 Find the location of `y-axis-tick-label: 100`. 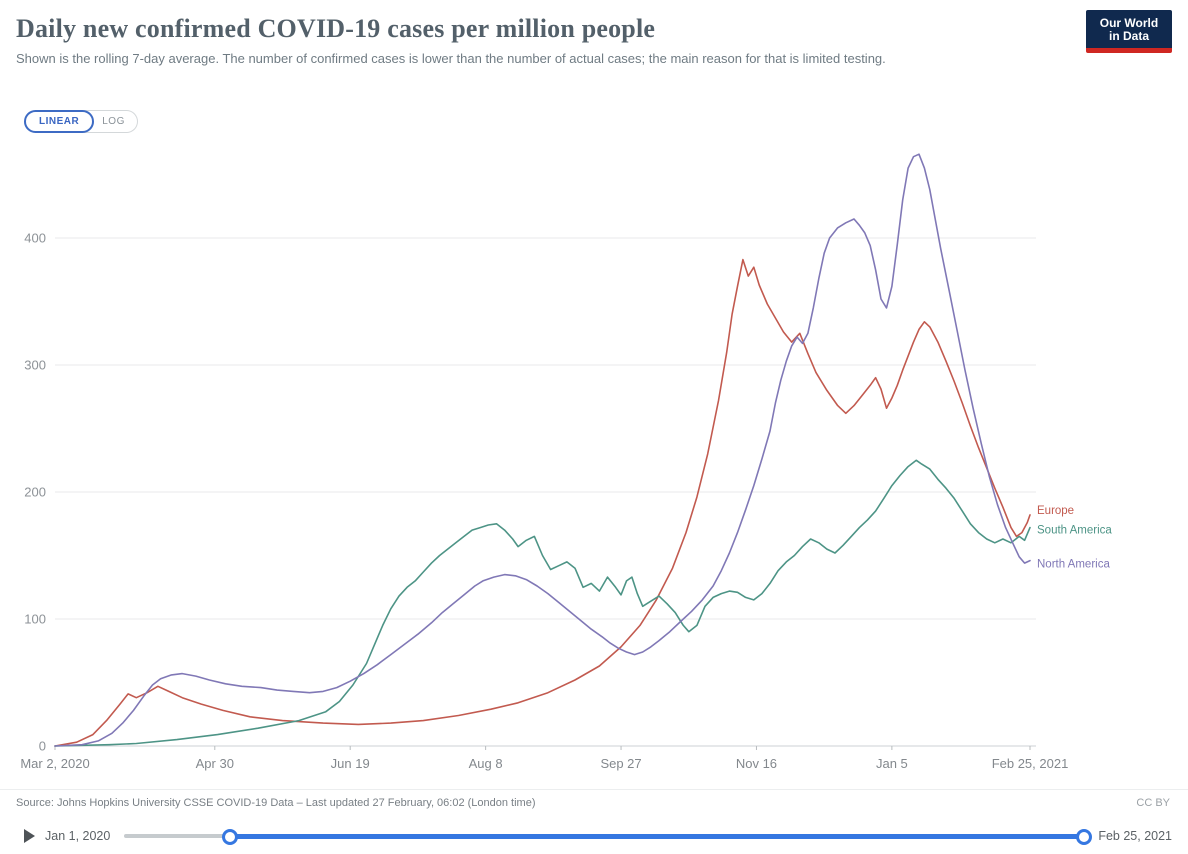

y-axis-tick-label: 100 is located at coordinates (35, 619).